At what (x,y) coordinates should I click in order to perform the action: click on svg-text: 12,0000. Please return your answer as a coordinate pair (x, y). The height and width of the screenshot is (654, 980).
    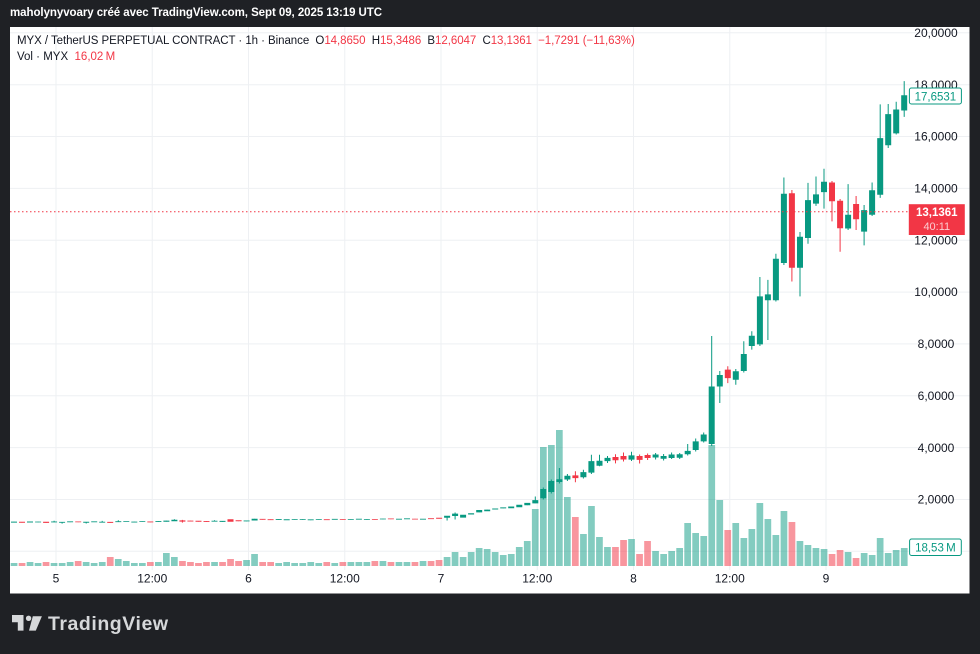
    Looking at the image, I should click on (936, 240).